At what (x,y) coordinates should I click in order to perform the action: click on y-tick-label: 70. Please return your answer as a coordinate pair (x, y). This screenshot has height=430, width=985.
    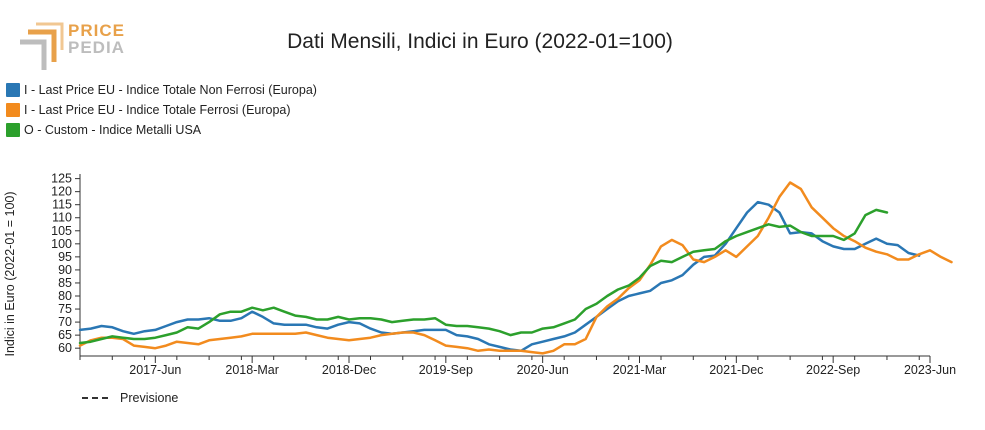
    Looking at the image, I should click on (65, 322).